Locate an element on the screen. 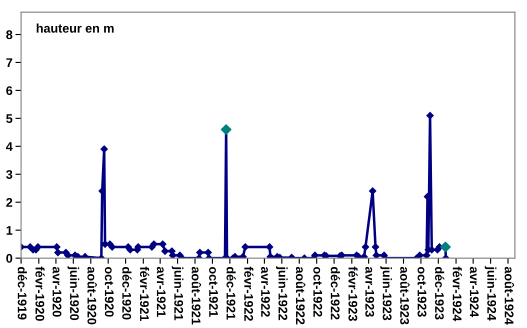 The width and height of the screenshot is (527, 328). x-tick-label: déc-1919 is located at coordinates (23, 293).